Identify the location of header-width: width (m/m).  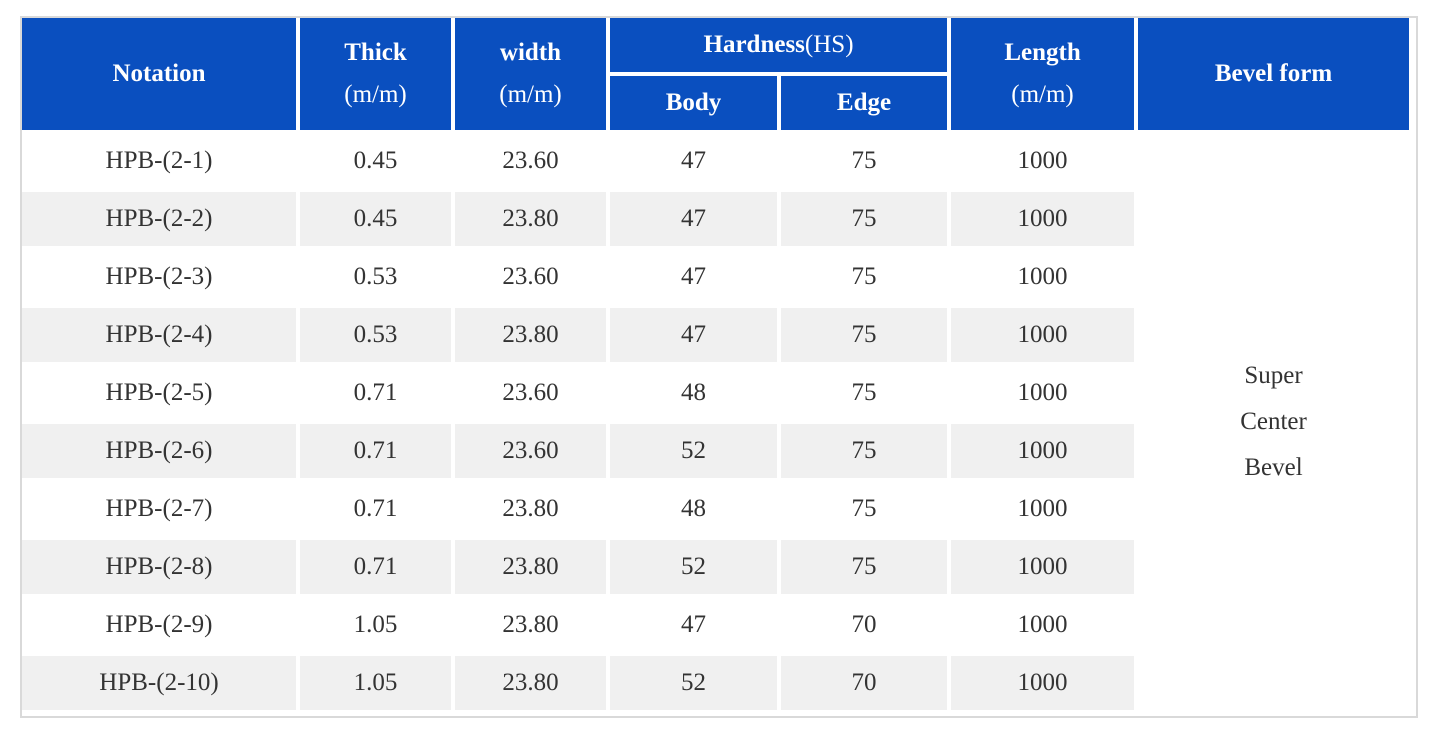
(530, 74).